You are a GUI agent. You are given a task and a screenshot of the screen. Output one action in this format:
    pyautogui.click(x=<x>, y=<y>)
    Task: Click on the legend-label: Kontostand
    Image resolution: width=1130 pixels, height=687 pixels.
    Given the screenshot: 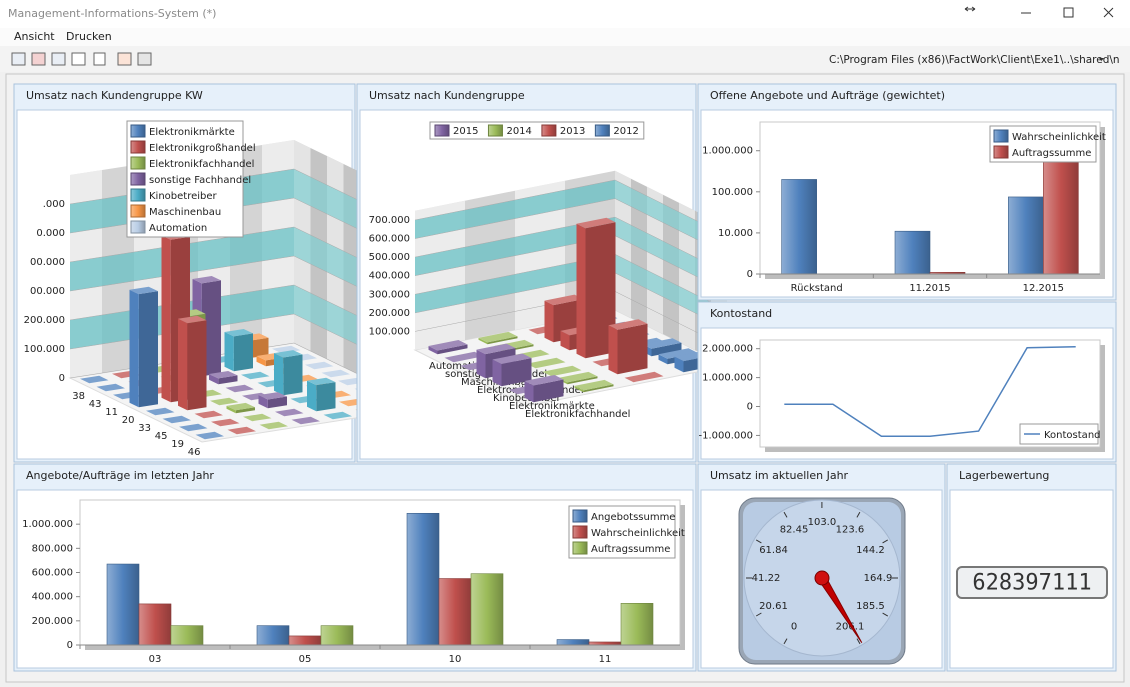 What is the action you would take?
    pyautogui.click(x=1072, y=435)
    